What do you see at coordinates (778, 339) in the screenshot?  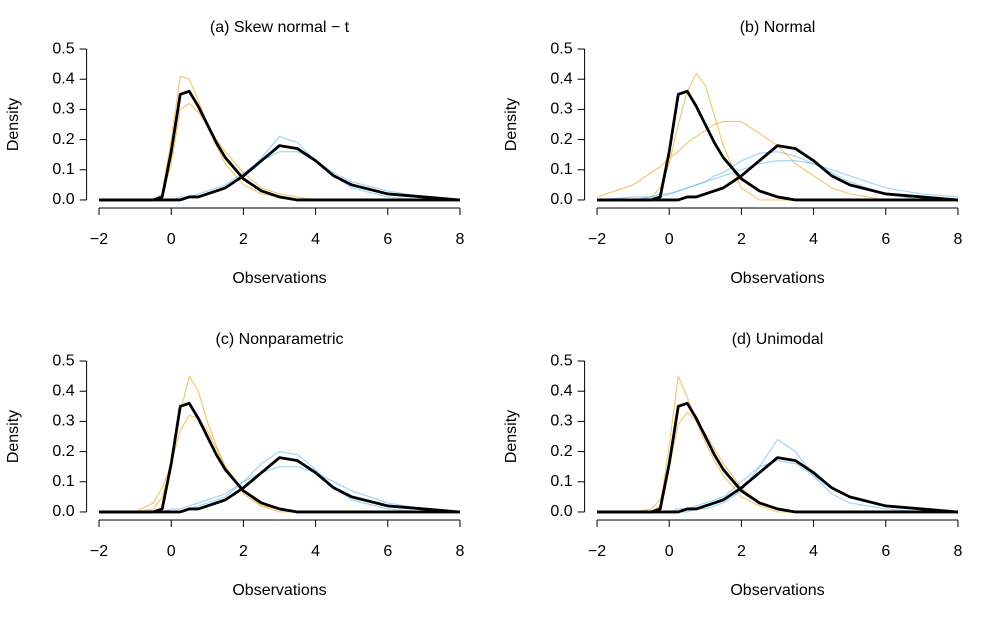 I see `chart-title: (d) Unimodal` at bounding box center [778, 339].